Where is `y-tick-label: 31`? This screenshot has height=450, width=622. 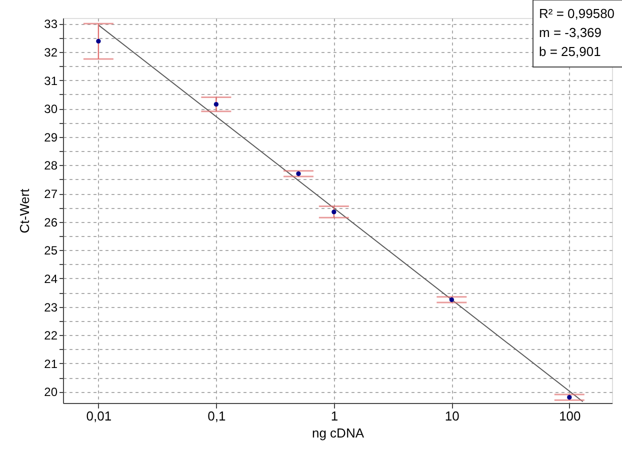 y-tick-label: 31 is located at coordinates (51, 81).